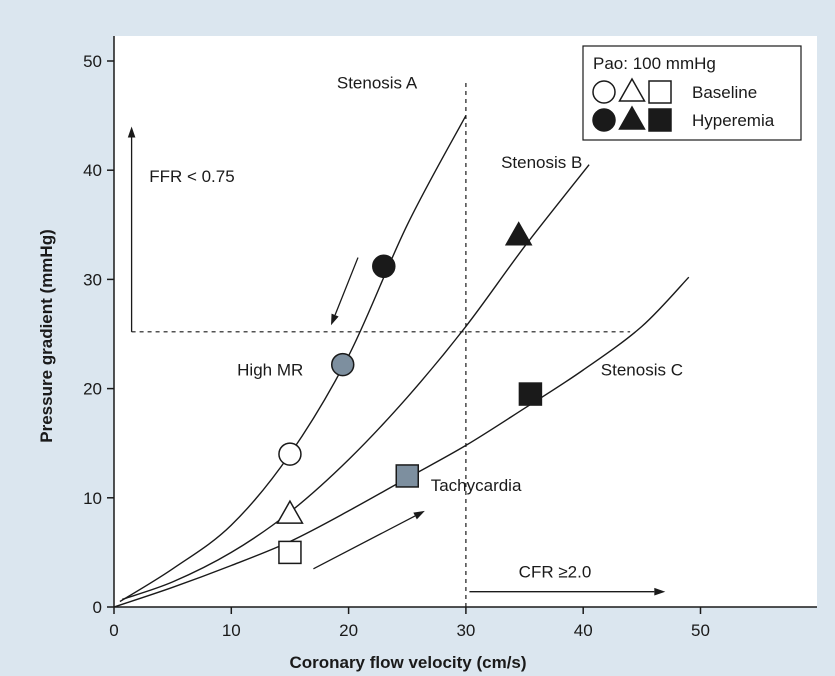 This screenshot has height=676, width=835. What do you see at coordinates (660, 591) in the screenshot?
I see `arrow-2-head` at bounding box center [660, 591].